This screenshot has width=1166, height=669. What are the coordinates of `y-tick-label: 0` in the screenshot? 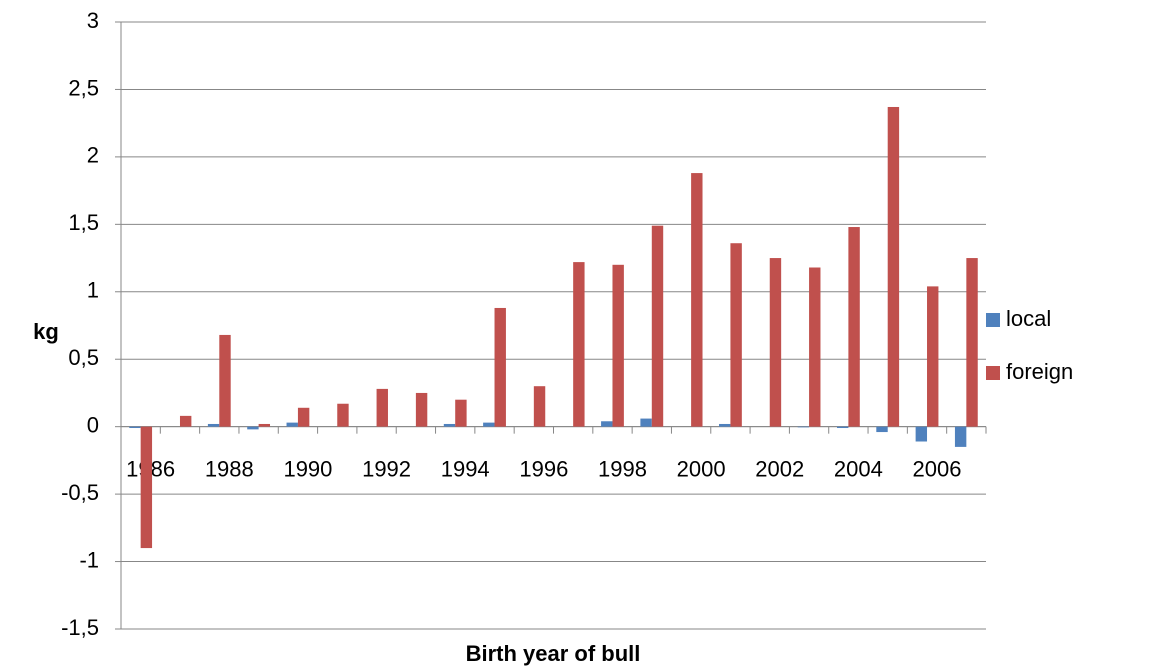 It's located at (93, 424).